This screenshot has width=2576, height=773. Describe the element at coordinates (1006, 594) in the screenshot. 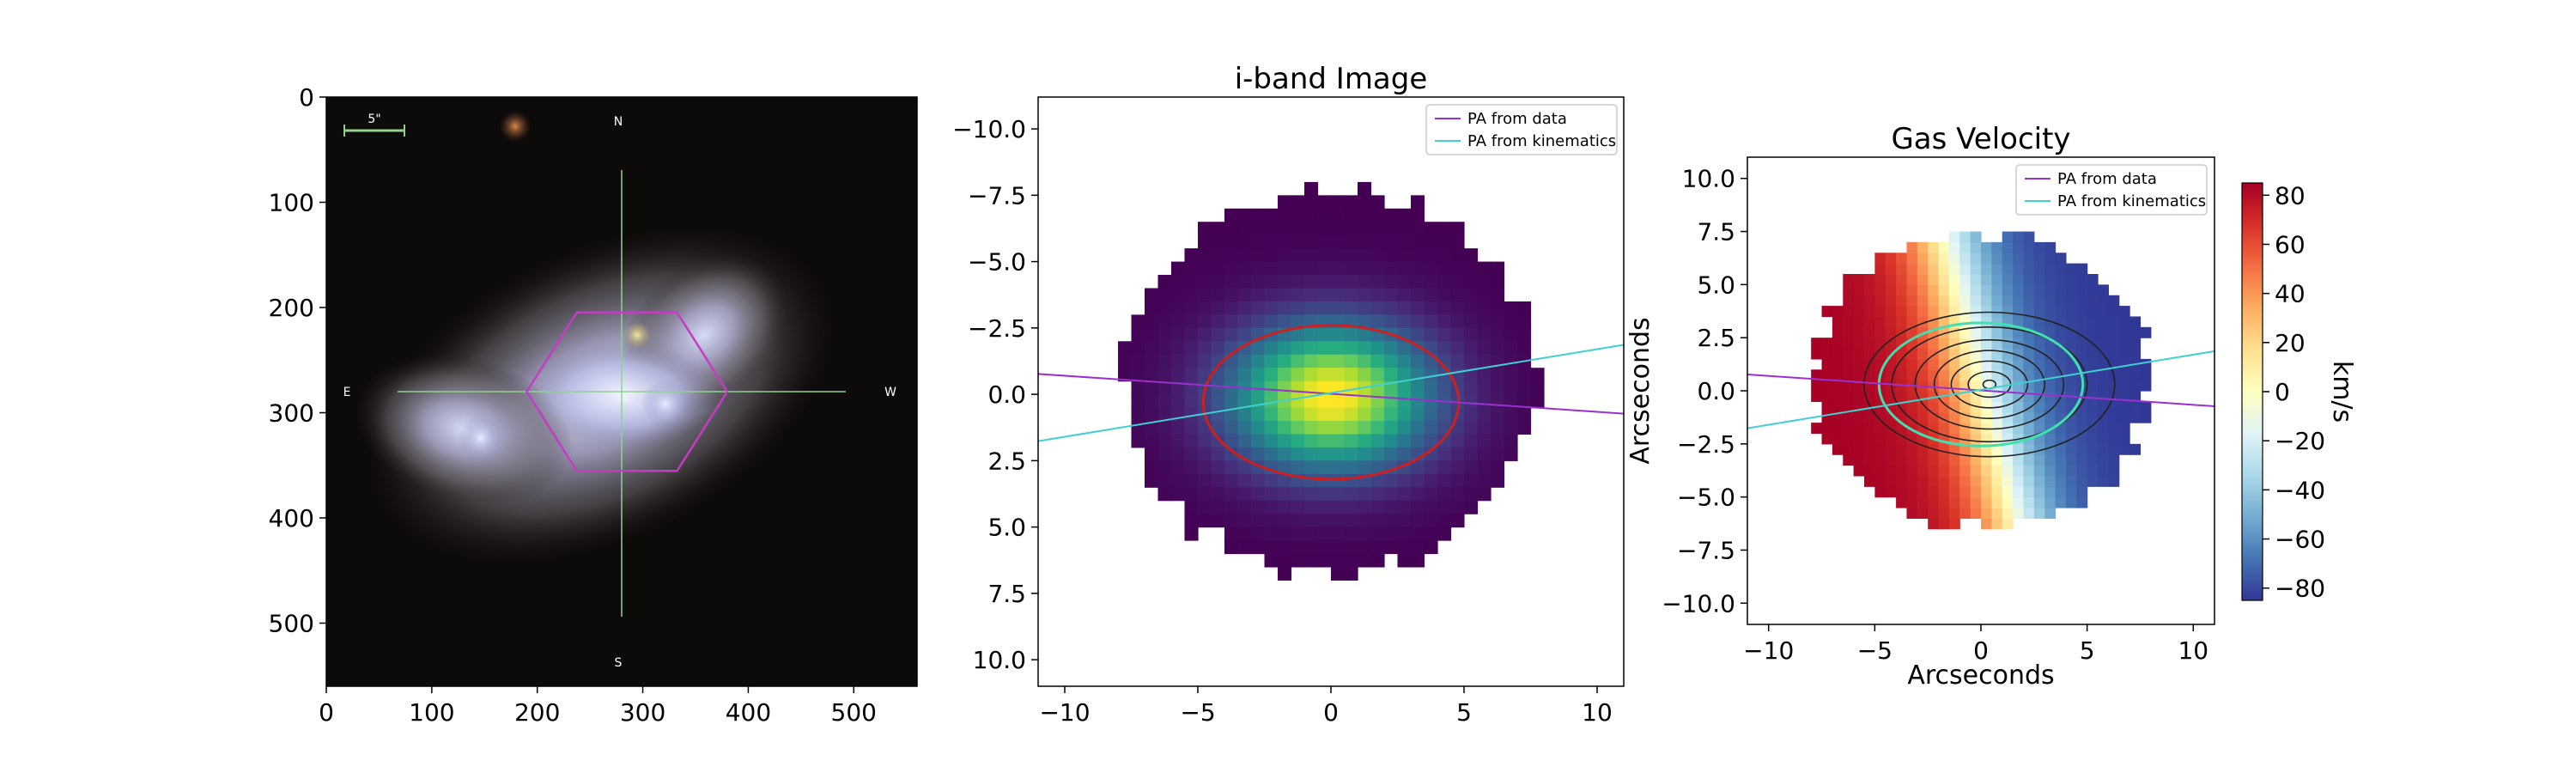

I see `iband-ytick-label: 7.5` at that location.